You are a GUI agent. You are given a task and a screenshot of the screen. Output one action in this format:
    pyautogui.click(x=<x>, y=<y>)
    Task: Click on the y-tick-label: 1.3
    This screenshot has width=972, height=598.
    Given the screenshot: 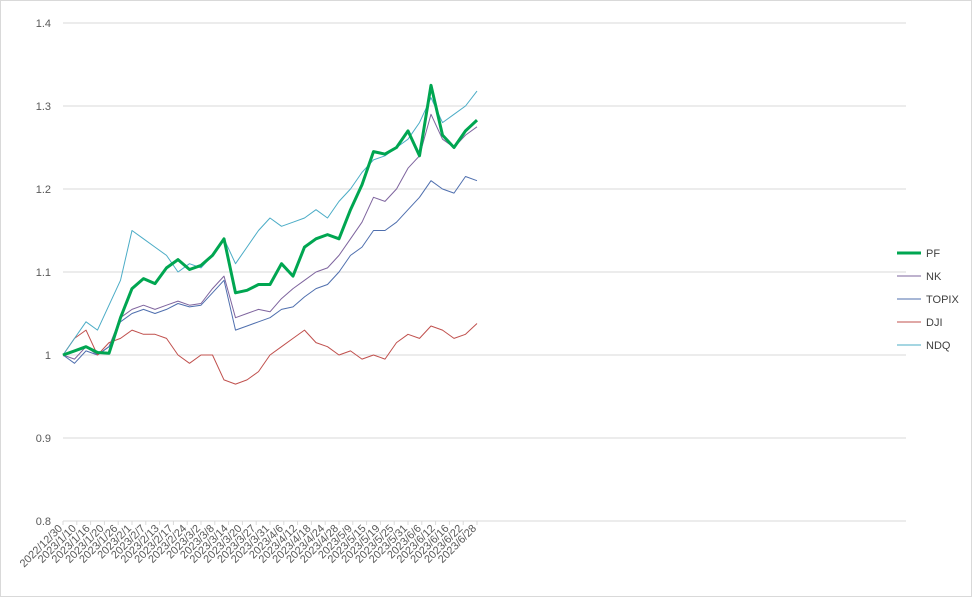 What is the action you would take?
    pyautogui.click(x=43, y=107)
    